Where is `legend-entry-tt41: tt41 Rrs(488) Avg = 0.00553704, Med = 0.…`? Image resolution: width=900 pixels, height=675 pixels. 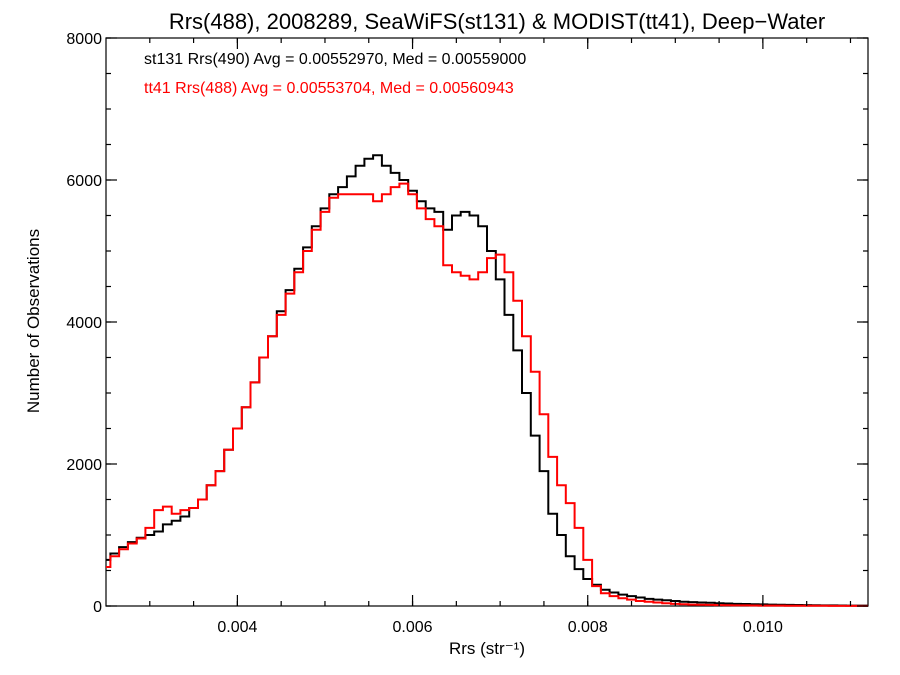 legend-entry-tt41: tt41 Rrs(488) Avg = 0.00553704, Med = 0.… is located at coordinates (329, 88).